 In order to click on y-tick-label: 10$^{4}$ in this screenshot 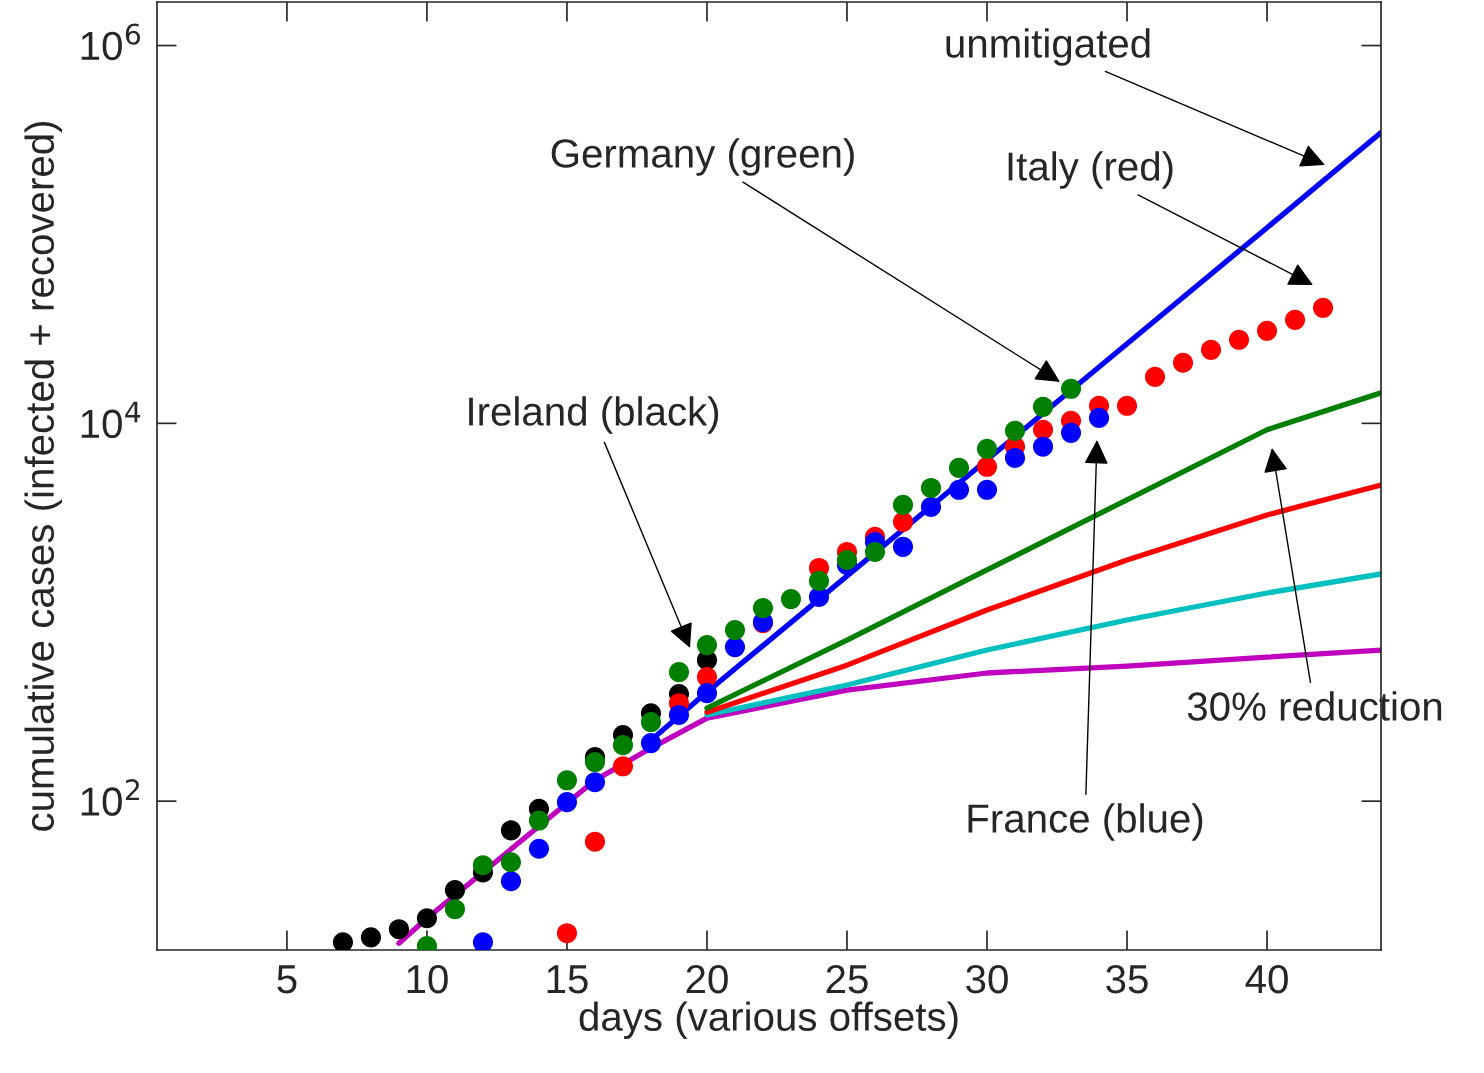, I will do `click(111, 420)`.